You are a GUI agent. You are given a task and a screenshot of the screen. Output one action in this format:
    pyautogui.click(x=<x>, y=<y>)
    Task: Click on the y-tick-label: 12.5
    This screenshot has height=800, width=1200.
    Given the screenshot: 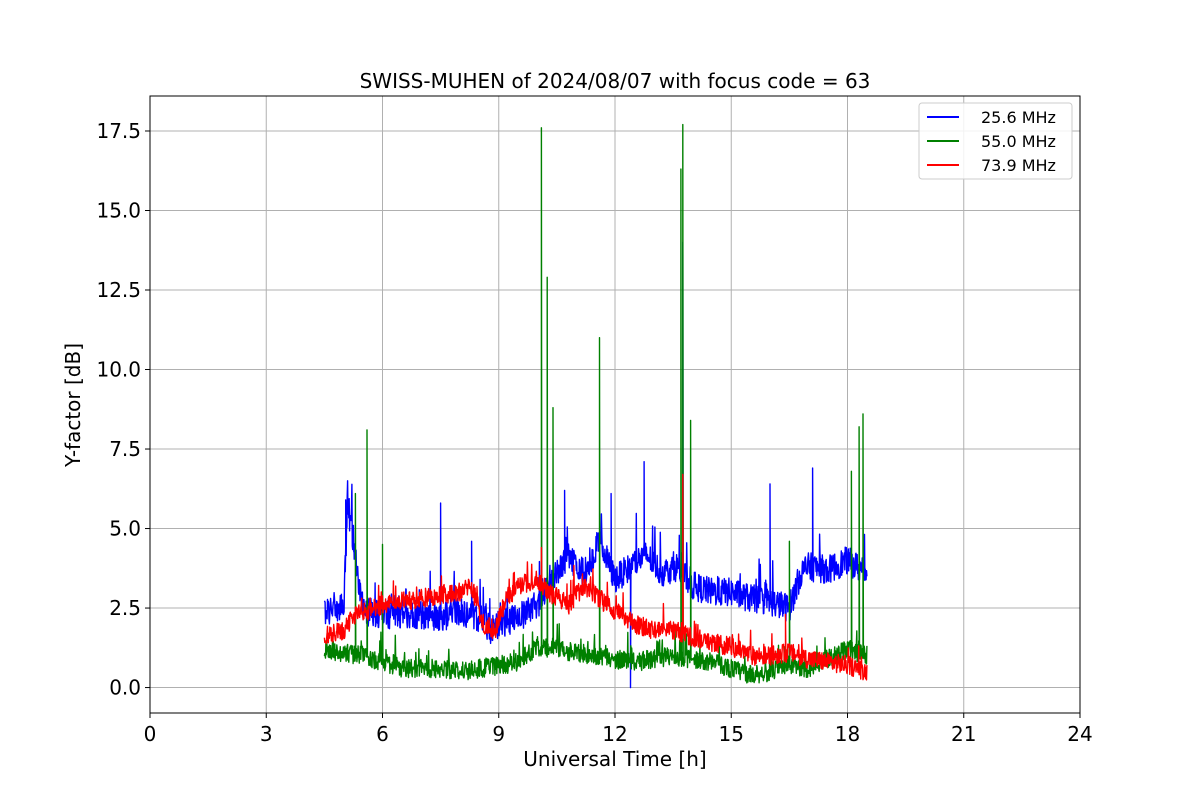 What is the action you would take?
    pyautogui.click(x=118, y=290)
    